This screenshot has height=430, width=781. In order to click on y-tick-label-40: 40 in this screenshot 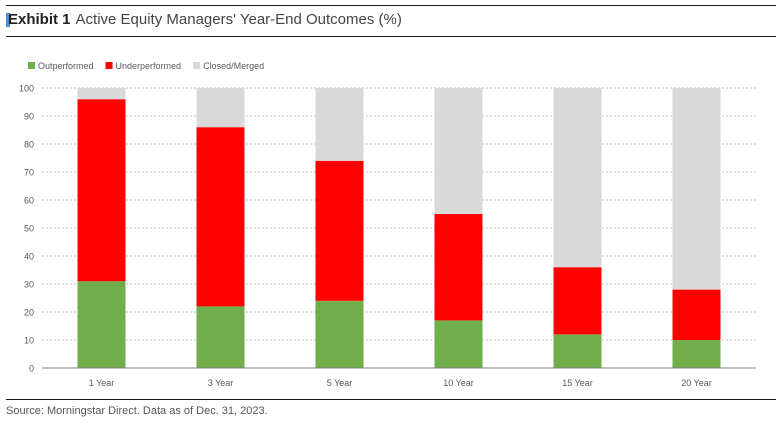, I will do `click(29, 257)`.